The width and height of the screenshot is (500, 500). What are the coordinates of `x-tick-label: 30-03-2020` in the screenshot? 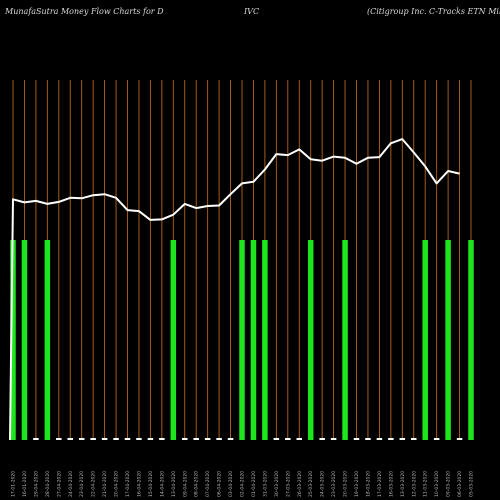 It's located at (277, 484).